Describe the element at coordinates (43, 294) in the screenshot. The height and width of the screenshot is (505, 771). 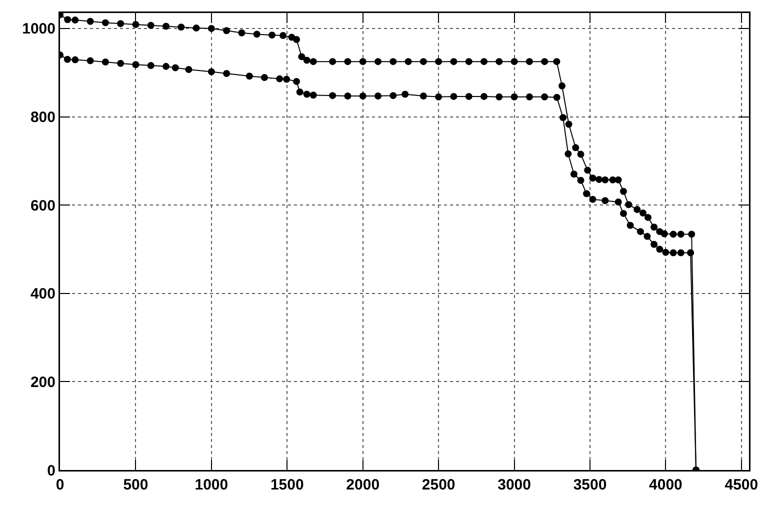
I see `y-tick-label: 400` at that location.